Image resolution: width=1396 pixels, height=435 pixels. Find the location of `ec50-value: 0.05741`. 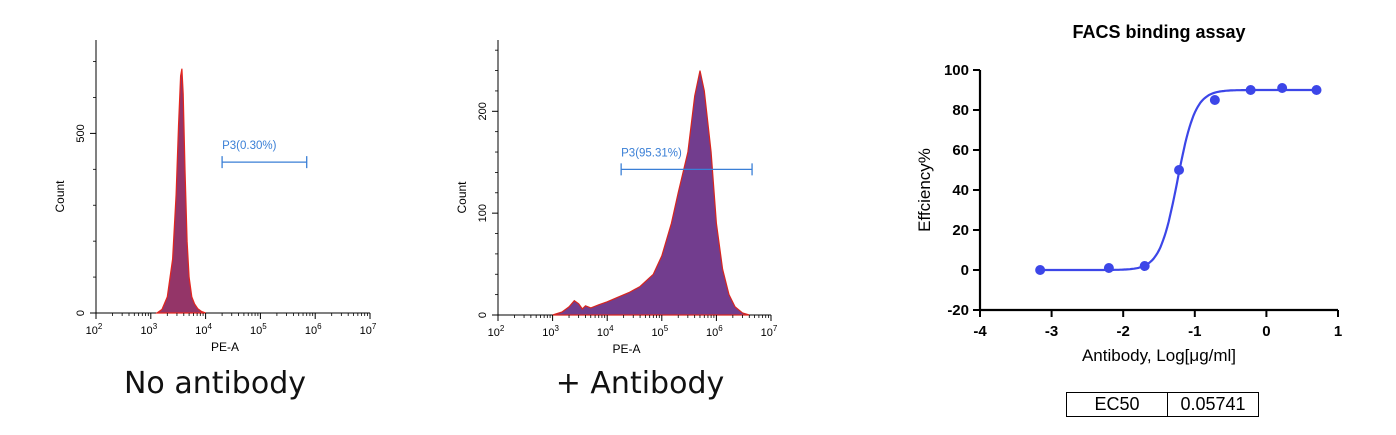

ec50-value: 0.05741 is located at coordinates (1213, 404).